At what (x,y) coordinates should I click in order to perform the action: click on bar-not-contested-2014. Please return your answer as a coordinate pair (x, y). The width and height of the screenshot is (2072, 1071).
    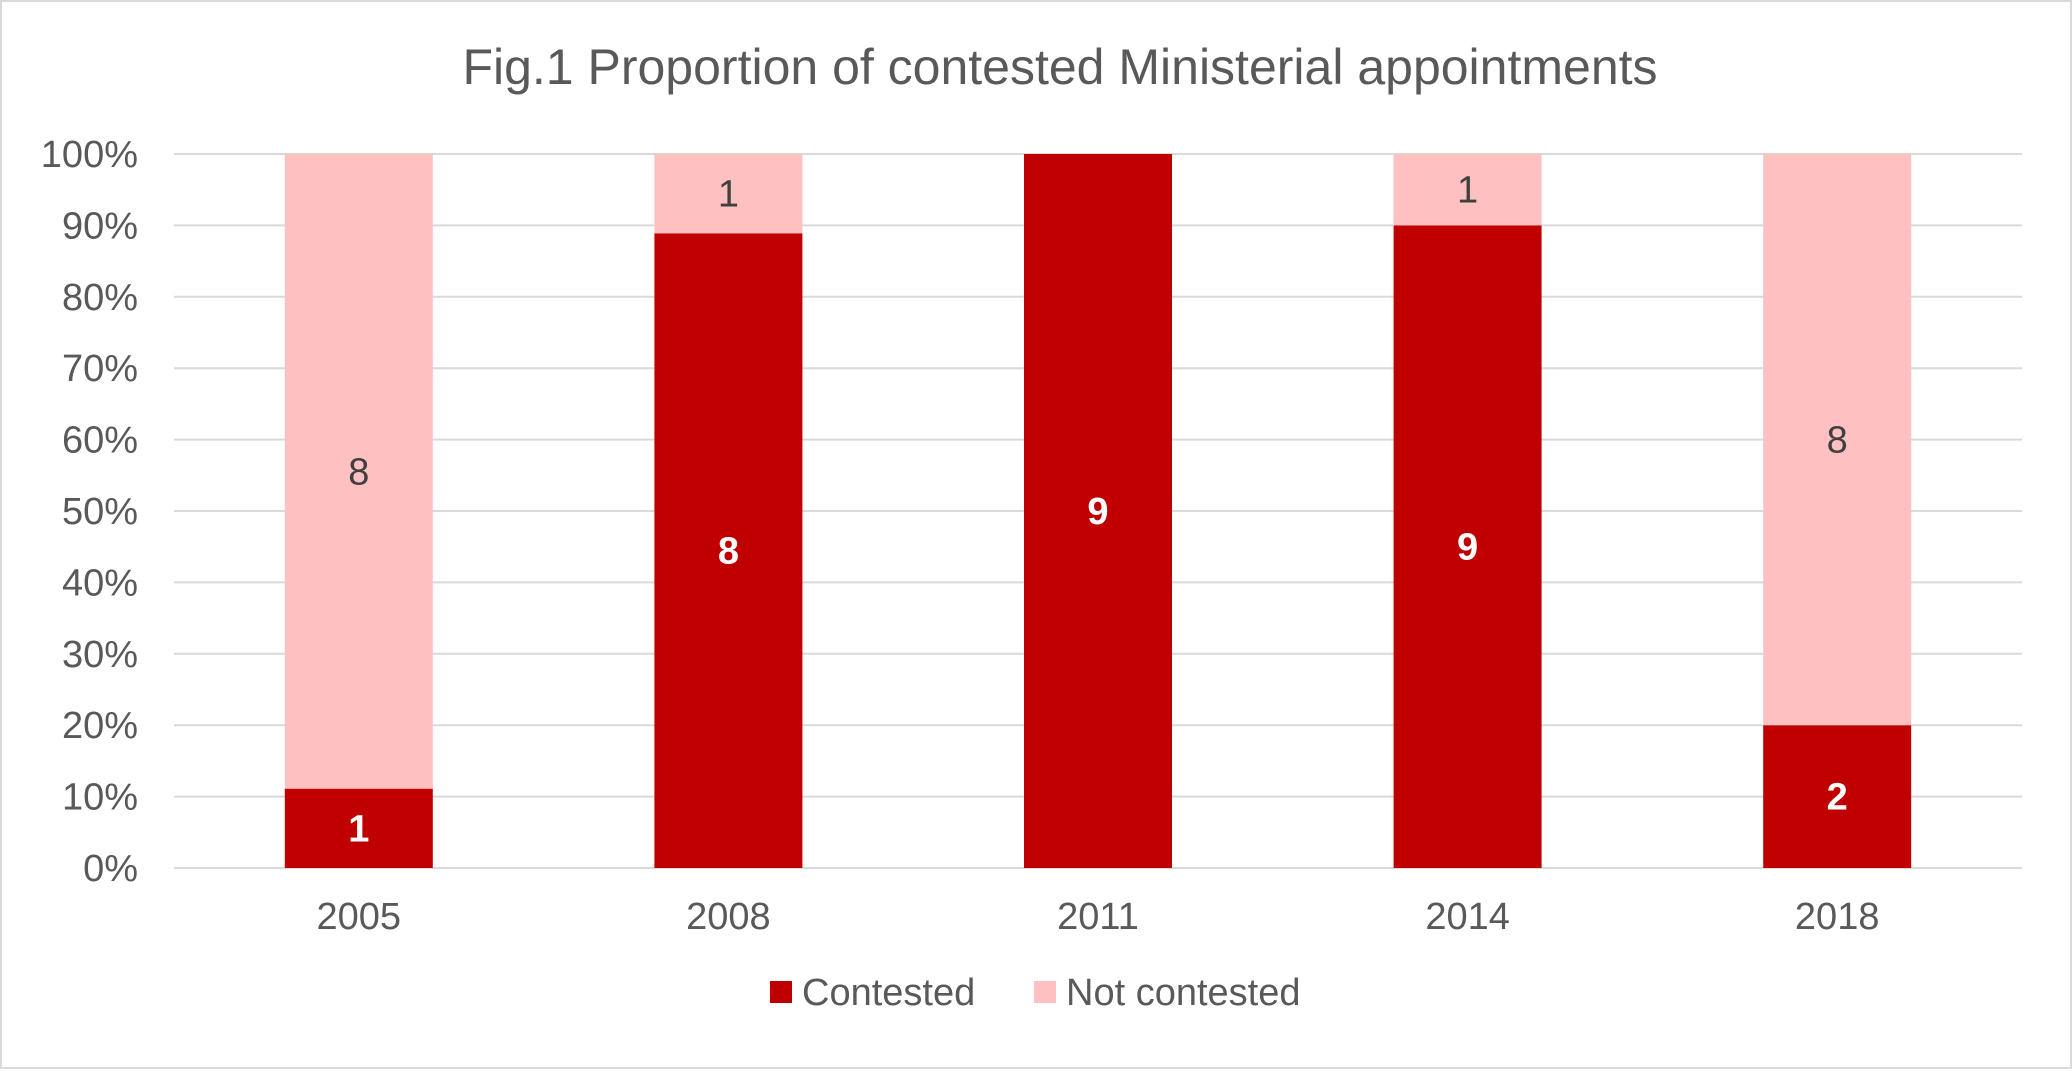
    Looking at the image, I should click on (1467, 190).